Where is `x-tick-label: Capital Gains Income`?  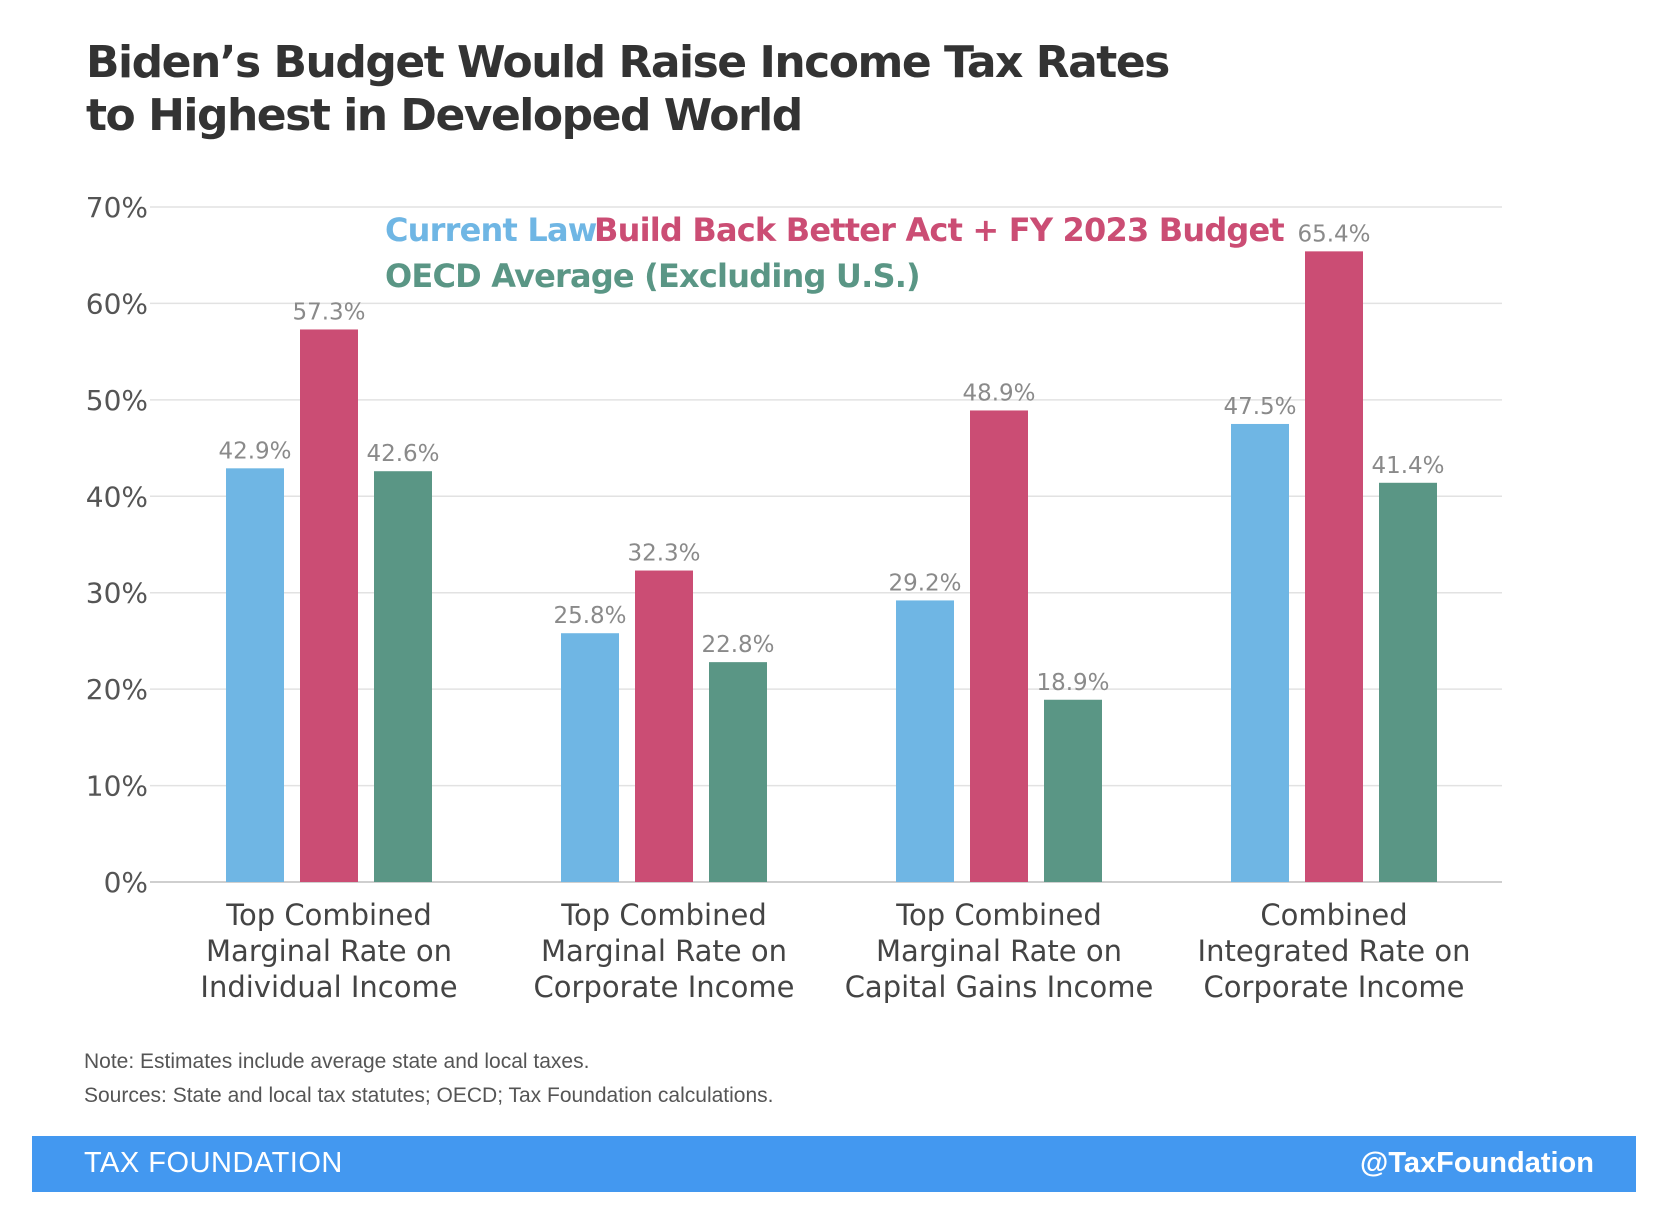 x-tick-label: Capital Gains Income is located at coordinates (999, 987).